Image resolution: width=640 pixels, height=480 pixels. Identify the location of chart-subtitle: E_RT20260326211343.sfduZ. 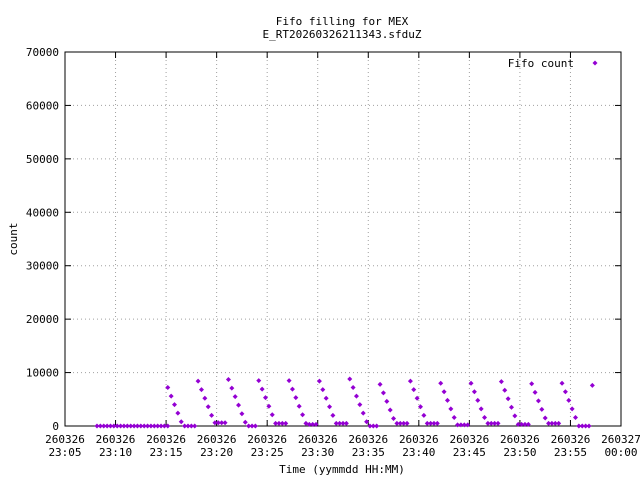
(342, 34).